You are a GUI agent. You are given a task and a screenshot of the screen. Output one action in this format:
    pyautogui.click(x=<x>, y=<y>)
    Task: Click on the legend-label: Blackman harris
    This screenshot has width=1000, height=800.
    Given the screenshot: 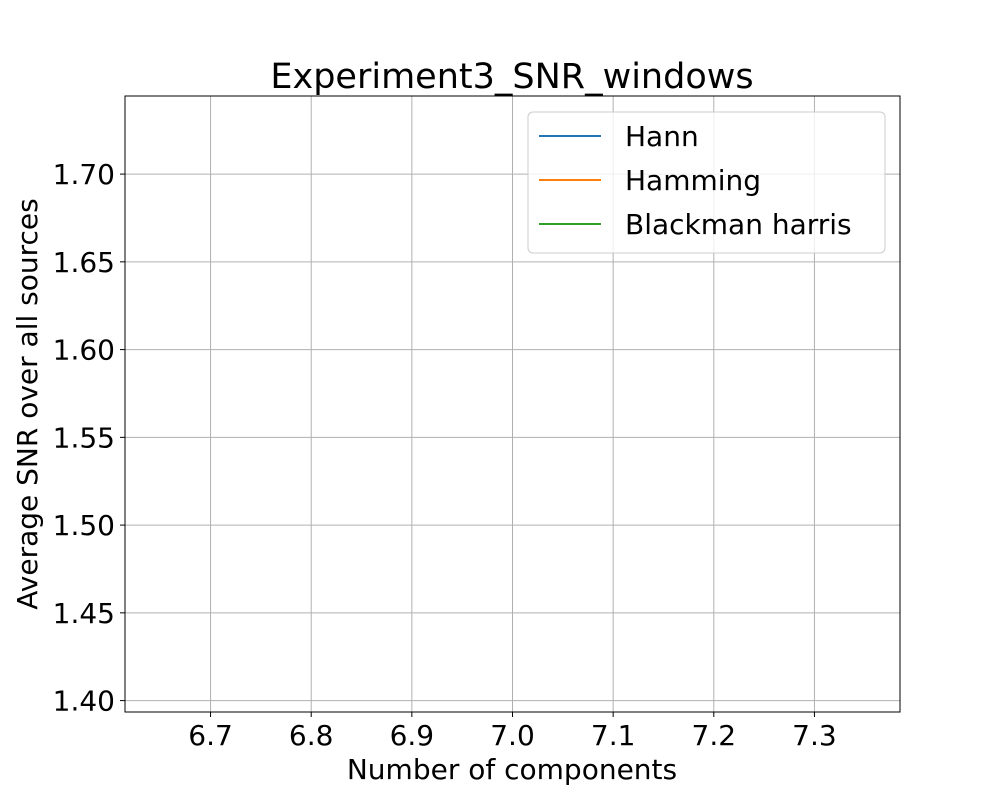 What is the action you would take?
    pyautogui.click(x=738, y=224)
    